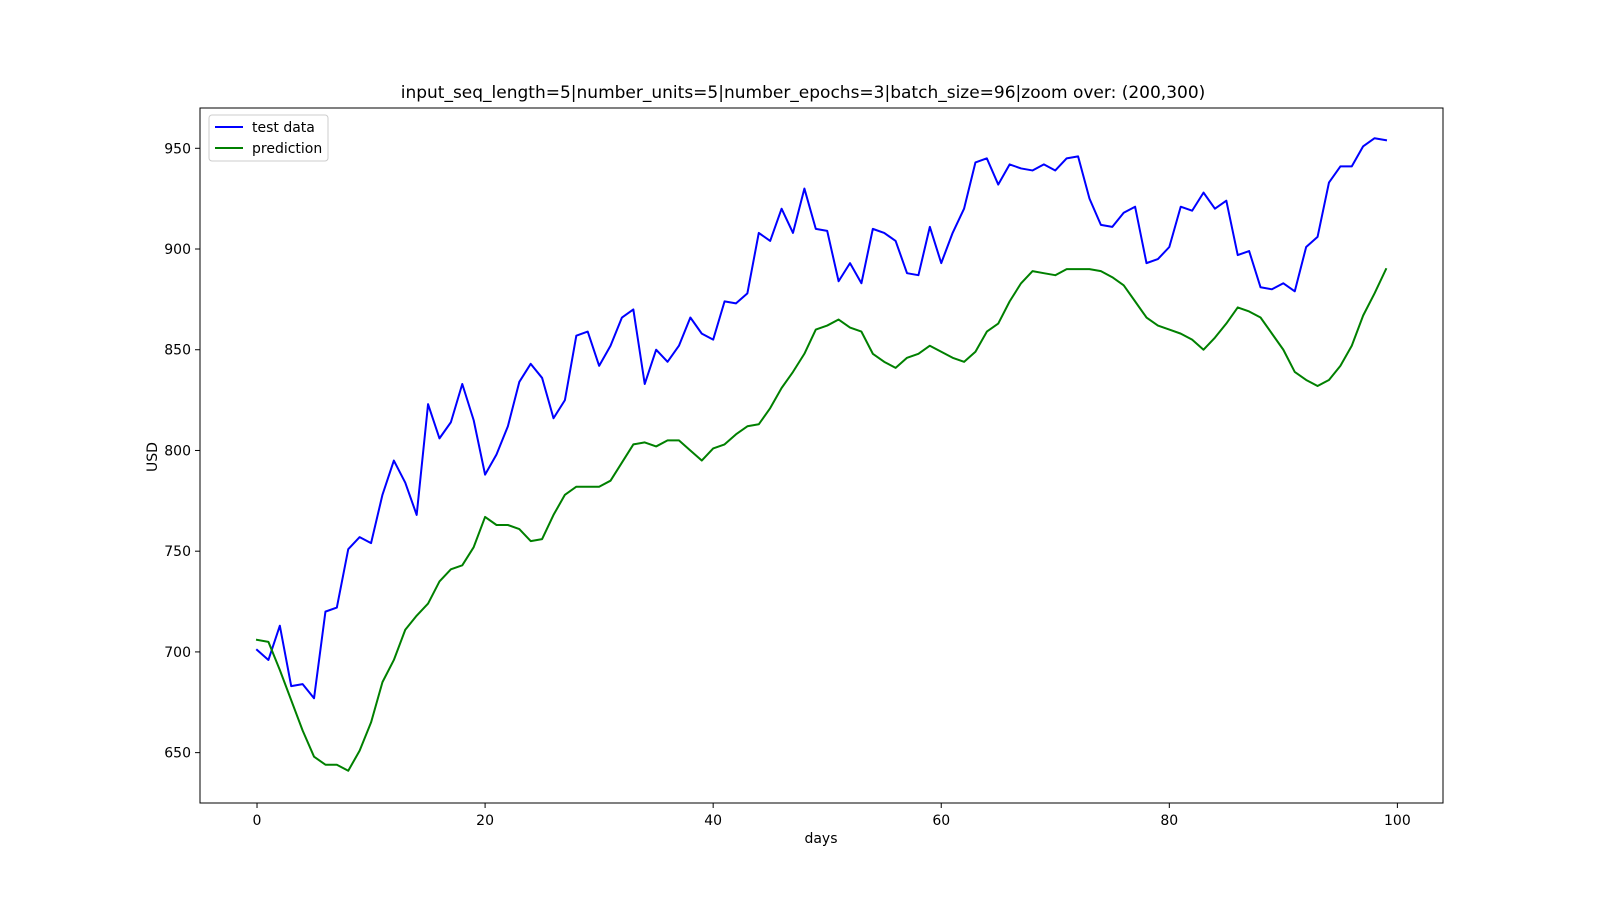 Image resolution: width=1600 pixels, height=900 pixels. Describe the element at coordinates (941, 821) in the screenshot. I see `x-tick-label: 60` at that location.